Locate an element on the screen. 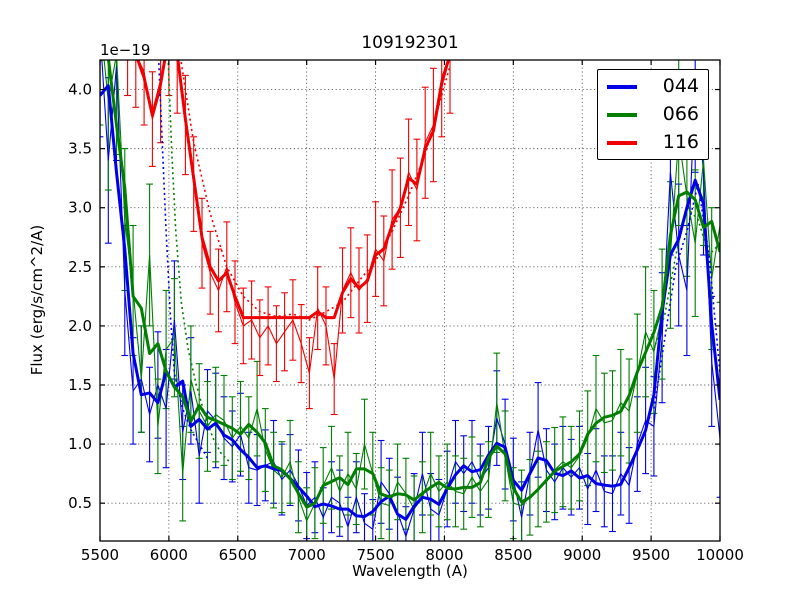  plot-title: 109192301 is located at coordinates (410, 43).